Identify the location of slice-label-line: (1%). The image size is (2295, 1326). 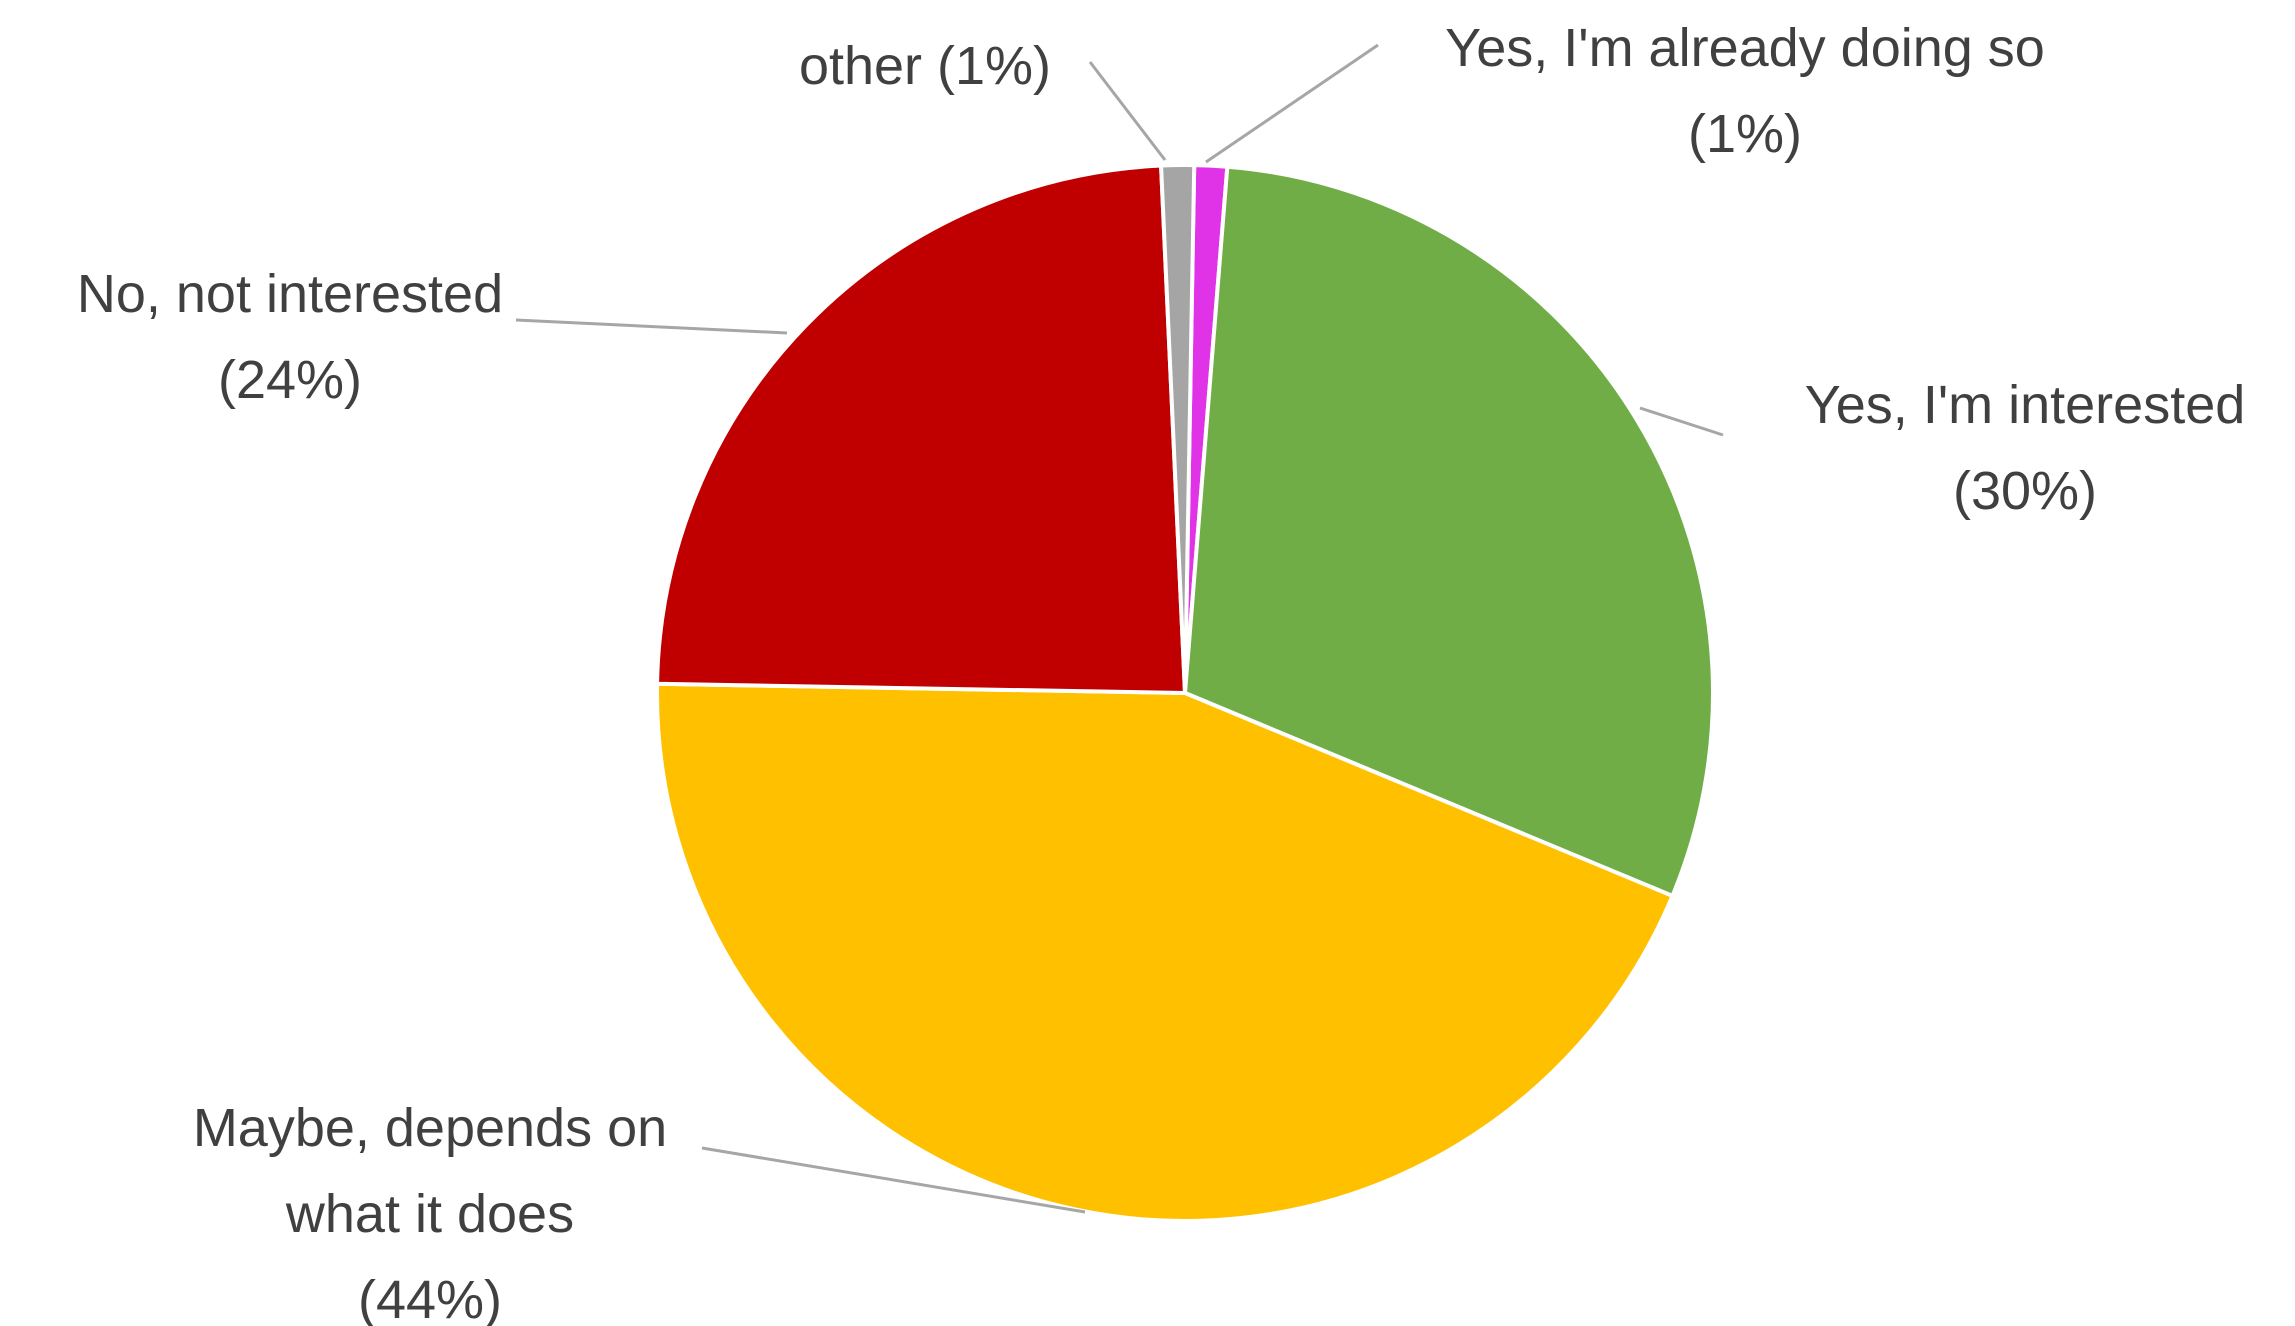
(1745, 134).